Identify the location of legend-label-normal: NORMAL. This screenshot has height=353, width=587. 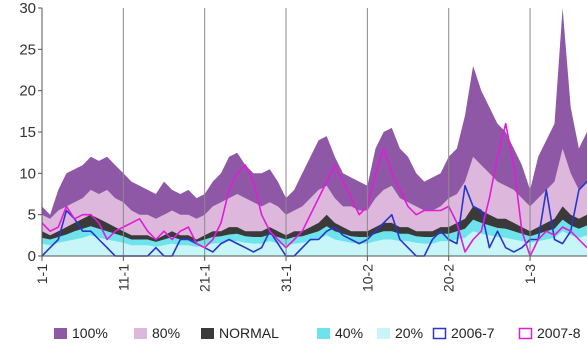
(249, 333).